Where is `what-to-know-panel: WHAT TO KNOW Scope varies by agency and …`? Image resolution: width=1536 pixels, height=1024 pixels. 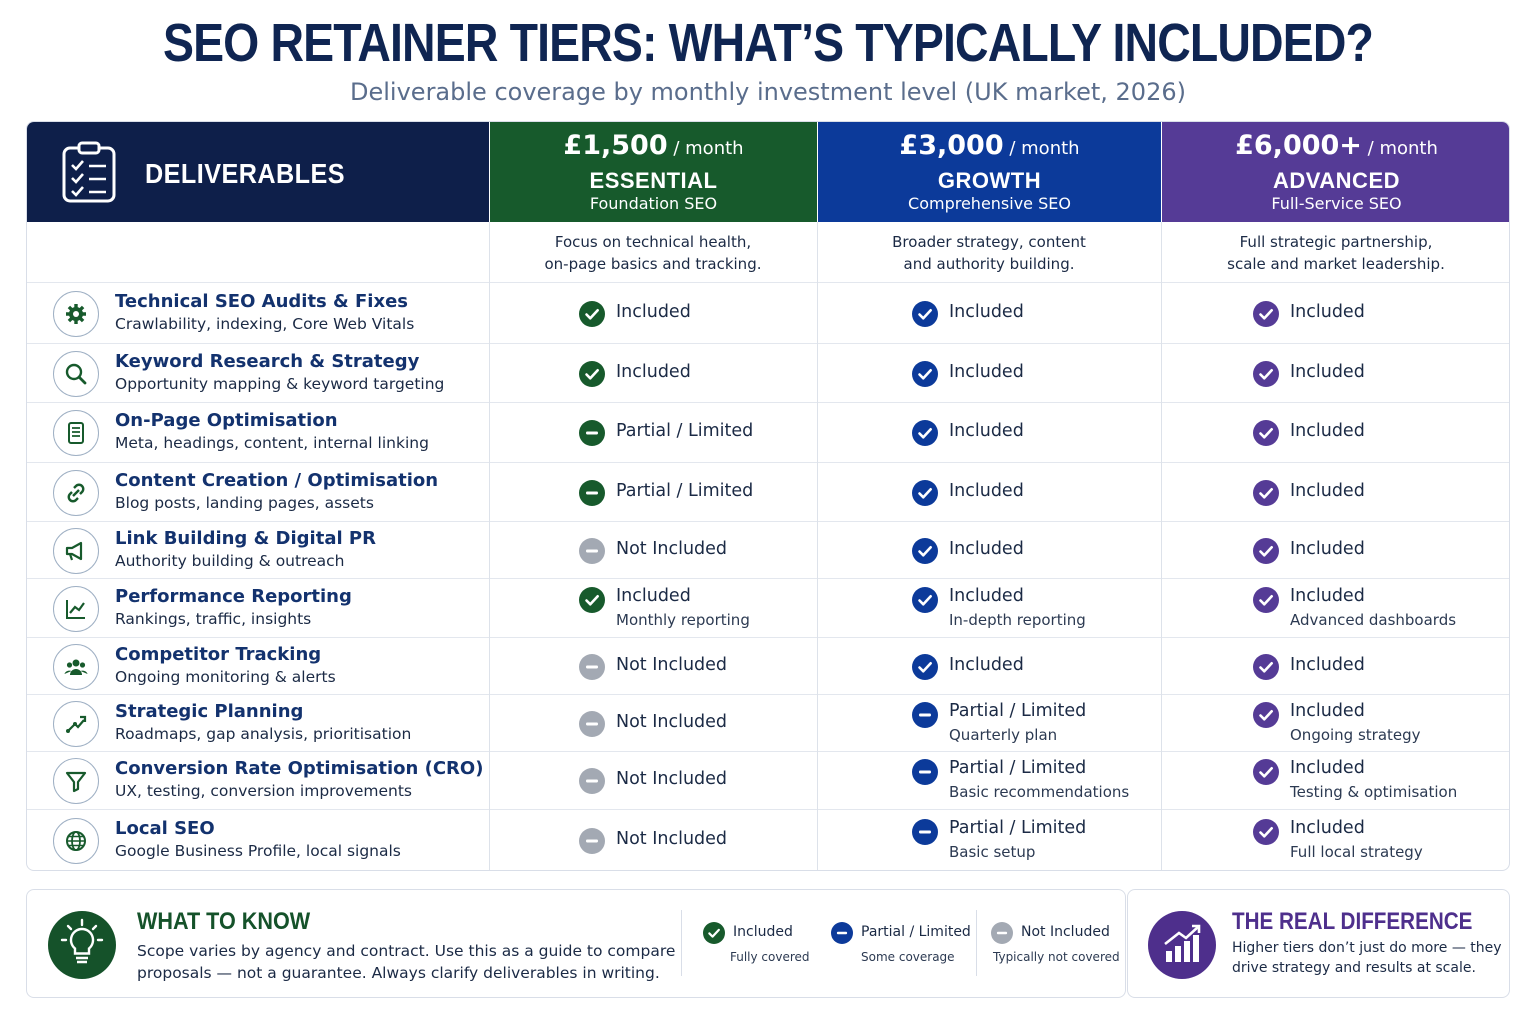
what-to-know-panel: WHAT TO KNOW Scope varies by agency and … is located at coordinates (576, 943).